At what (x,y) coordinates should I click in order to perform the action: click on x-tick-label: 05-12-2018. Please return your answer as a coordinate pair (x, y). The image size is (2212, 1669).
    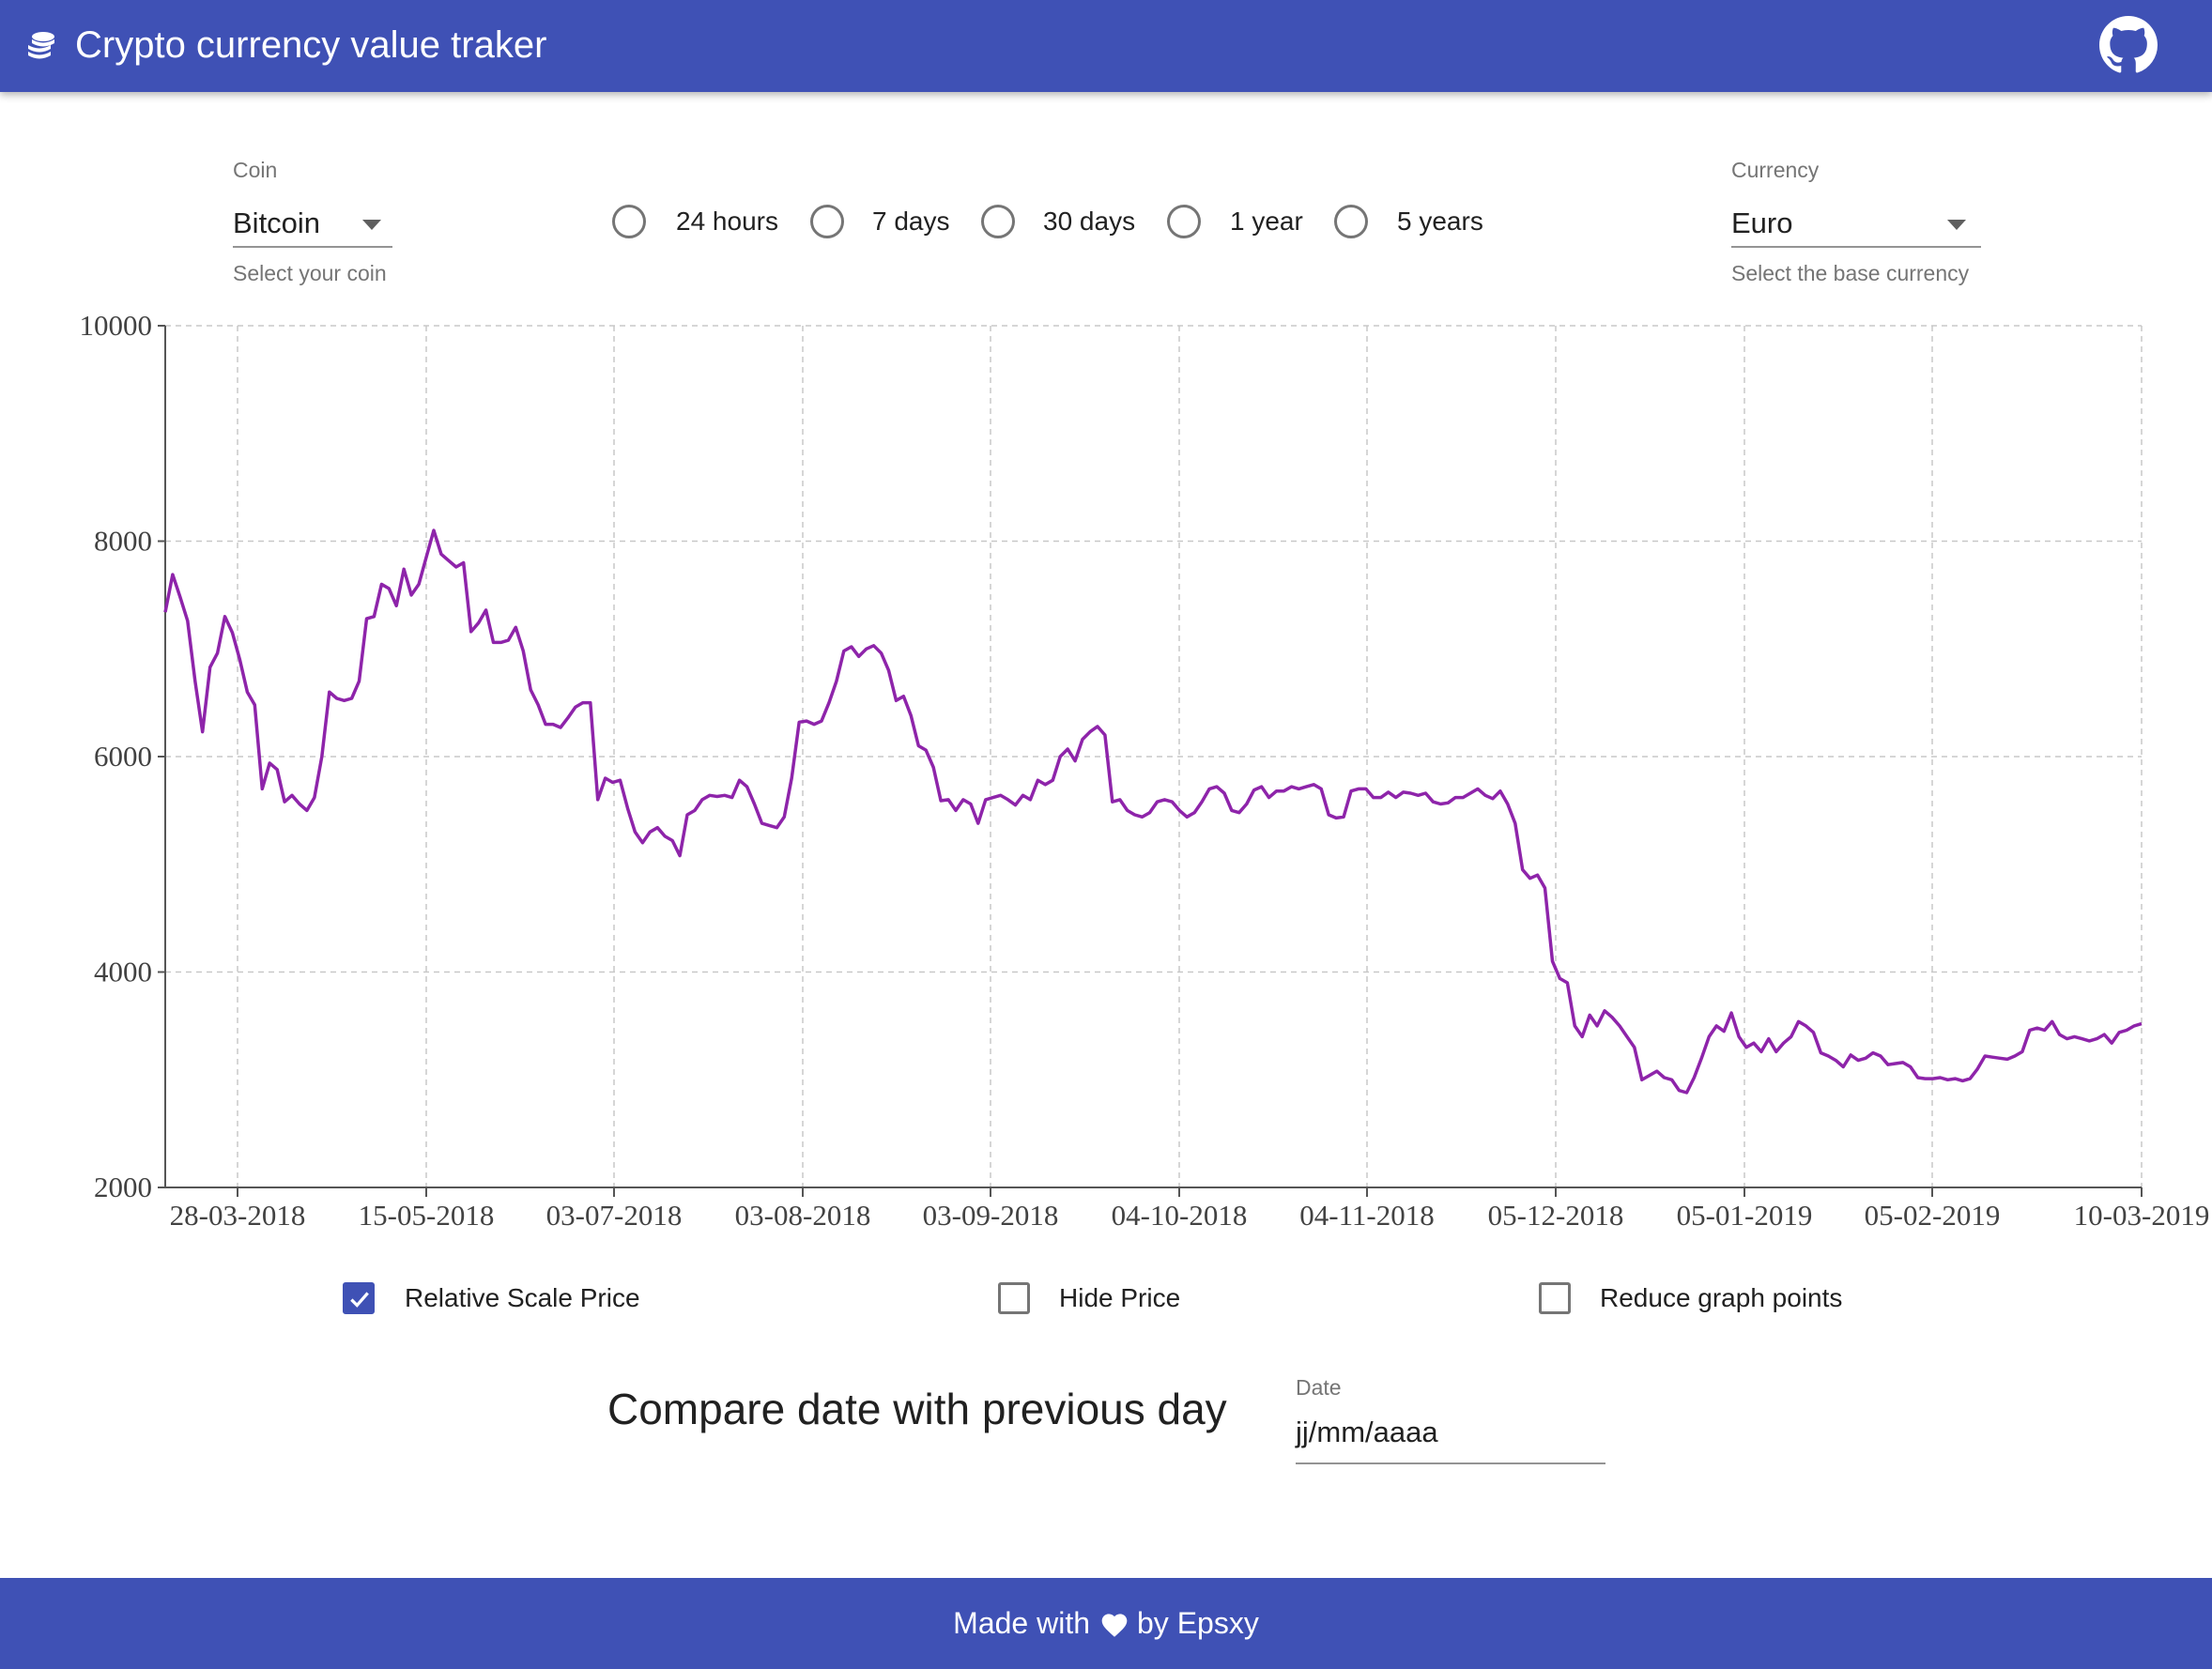
    Looking at the image, I should click on (1556, 1215).